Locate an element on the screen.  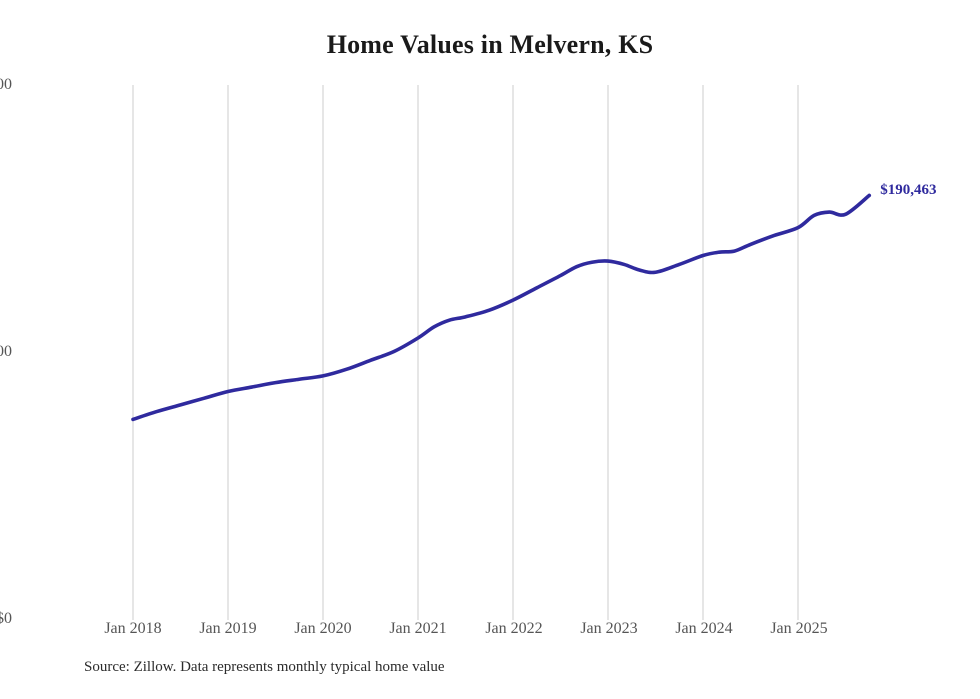
y-axis-tick-0: $0 is located at coordinates (6, 618).